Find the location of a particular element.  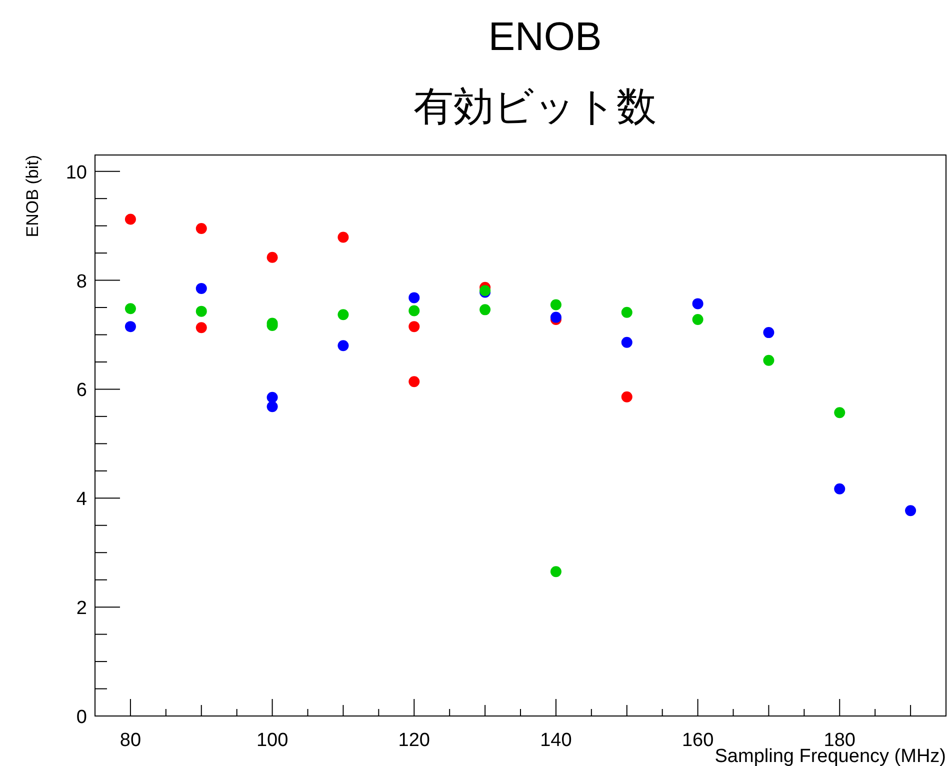

x-tick-label: 120 is located at coordinates (414, 740).